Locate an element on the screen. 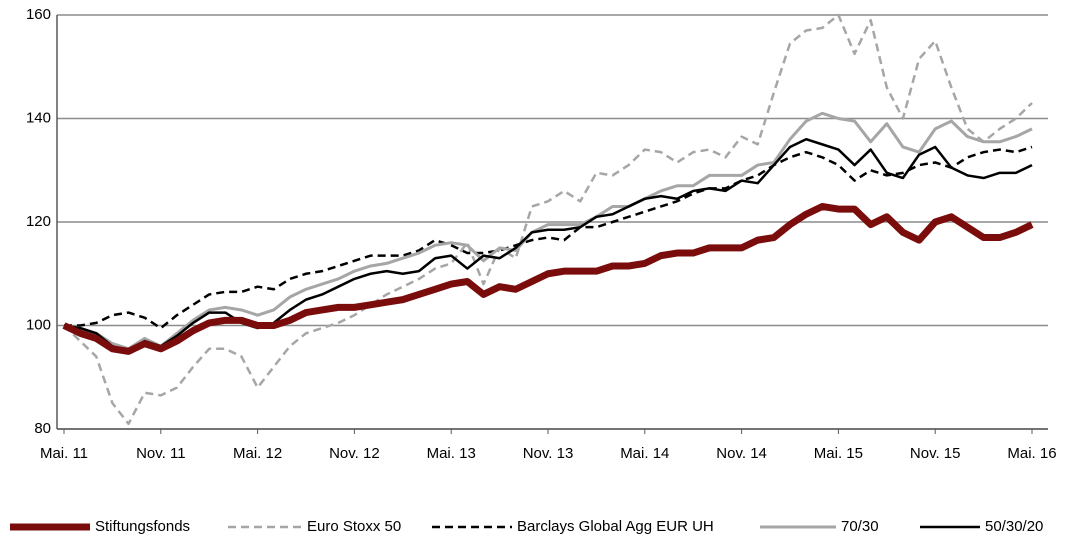  x-tick-label: Mai. 12 is located at coordinates (257, 453).